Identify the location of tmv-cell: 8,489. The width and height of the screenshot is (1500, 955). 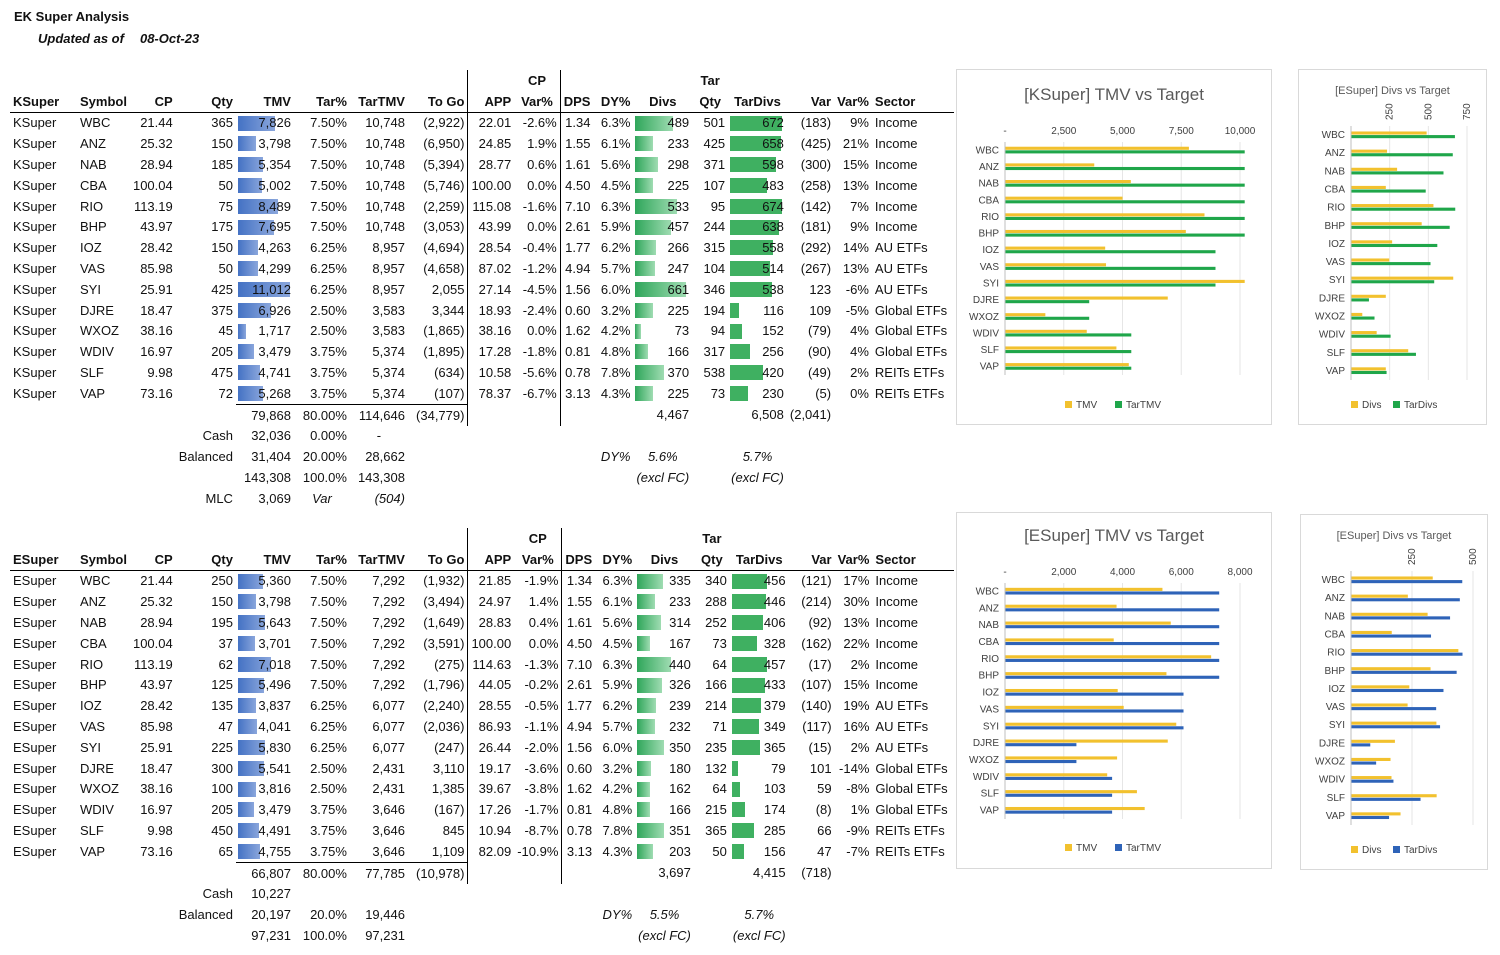
(265, 206).